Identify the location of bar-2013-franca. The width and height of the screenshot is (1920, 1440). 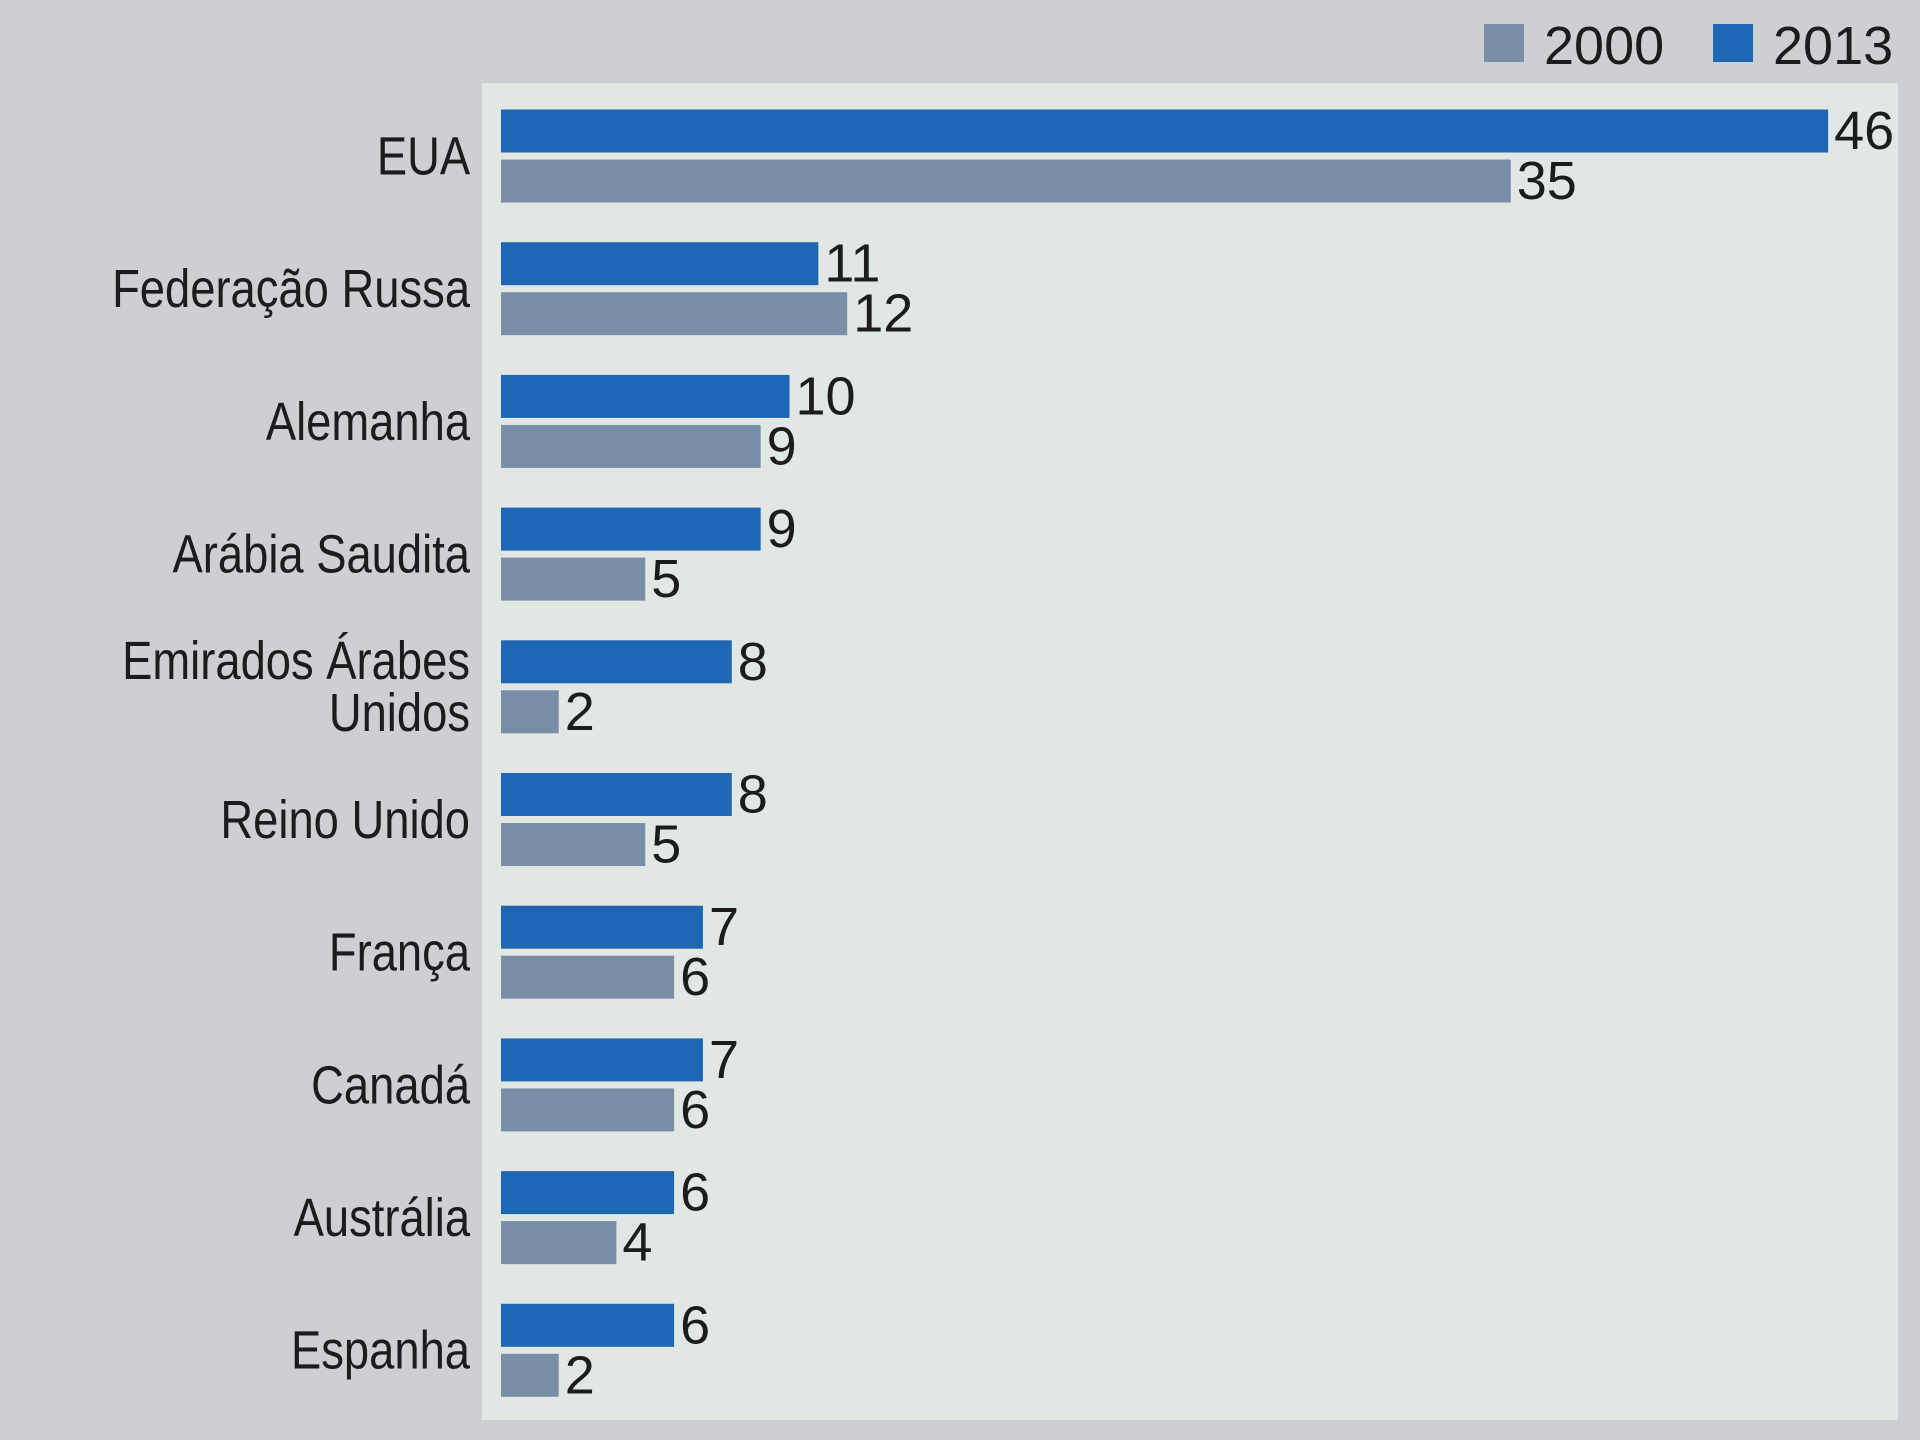
(602, 927).